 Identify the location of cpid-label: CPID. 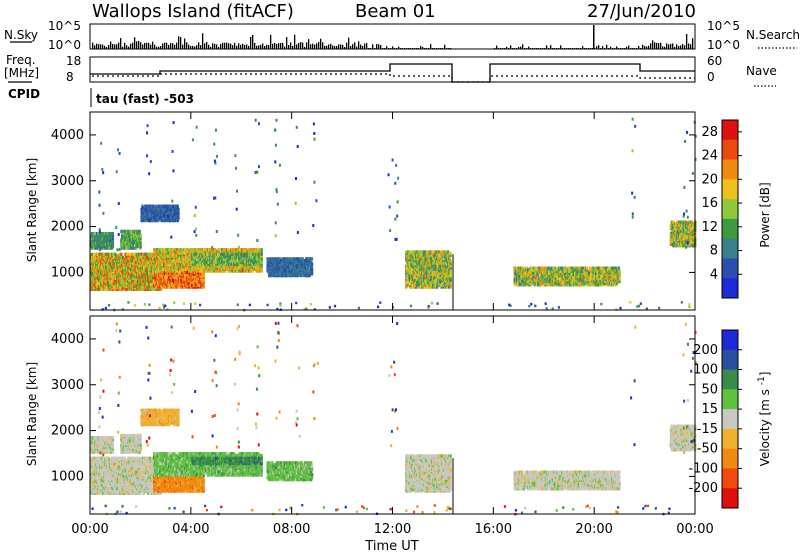
(24, 94).